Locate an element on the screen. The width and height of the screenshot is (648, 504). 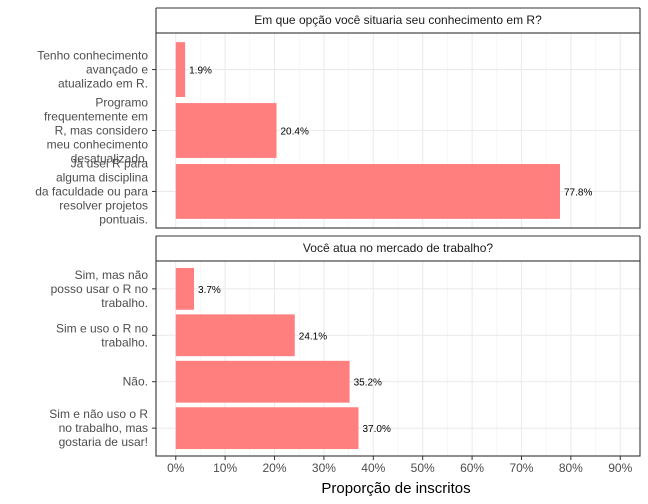
category-label: Sim, mas não posso usar o R no trabalho. is located at coordinates (100, 289).